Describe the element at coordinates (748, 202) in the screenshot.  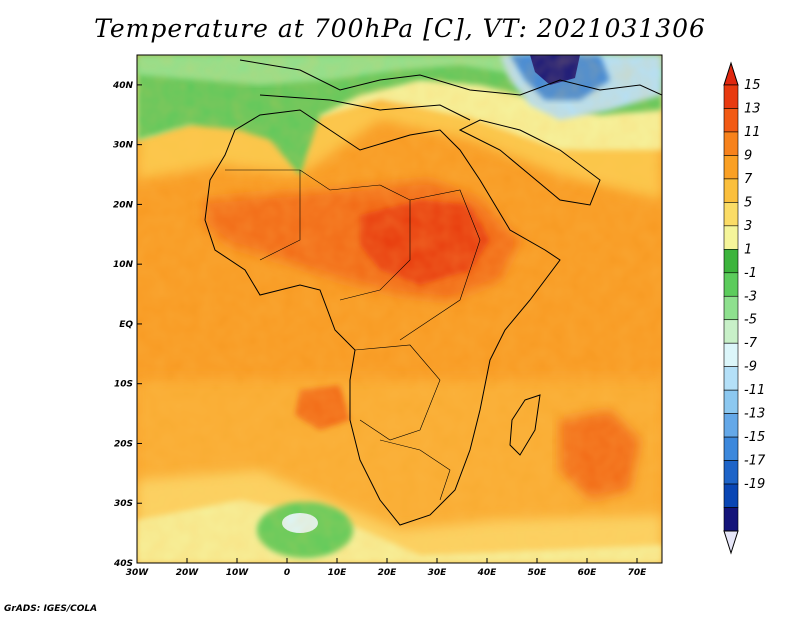
I see `colorbar-label: 5` at that location.